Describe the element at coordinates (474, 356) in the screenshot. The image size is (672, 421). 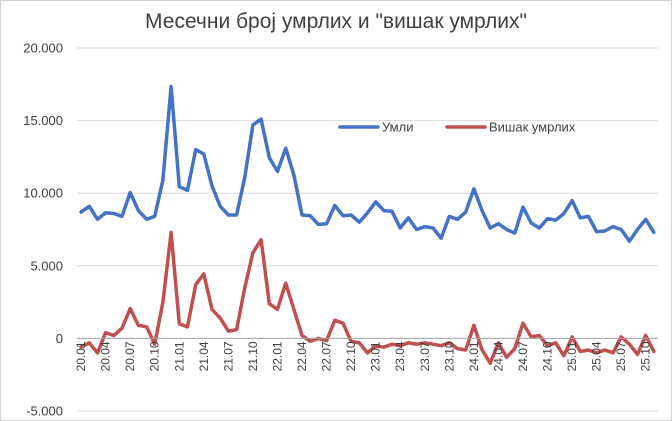
I see `x-tick-label: 24.01` at that location.